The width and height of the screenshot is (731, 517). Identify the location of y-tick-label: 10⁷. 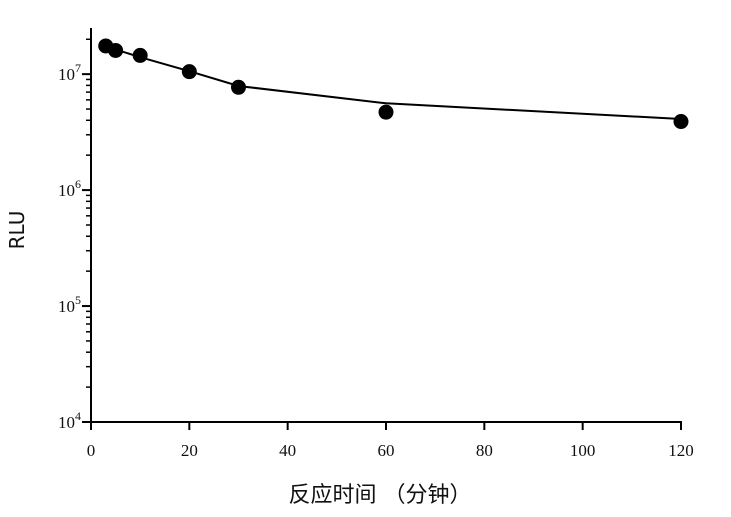
(69, 72).